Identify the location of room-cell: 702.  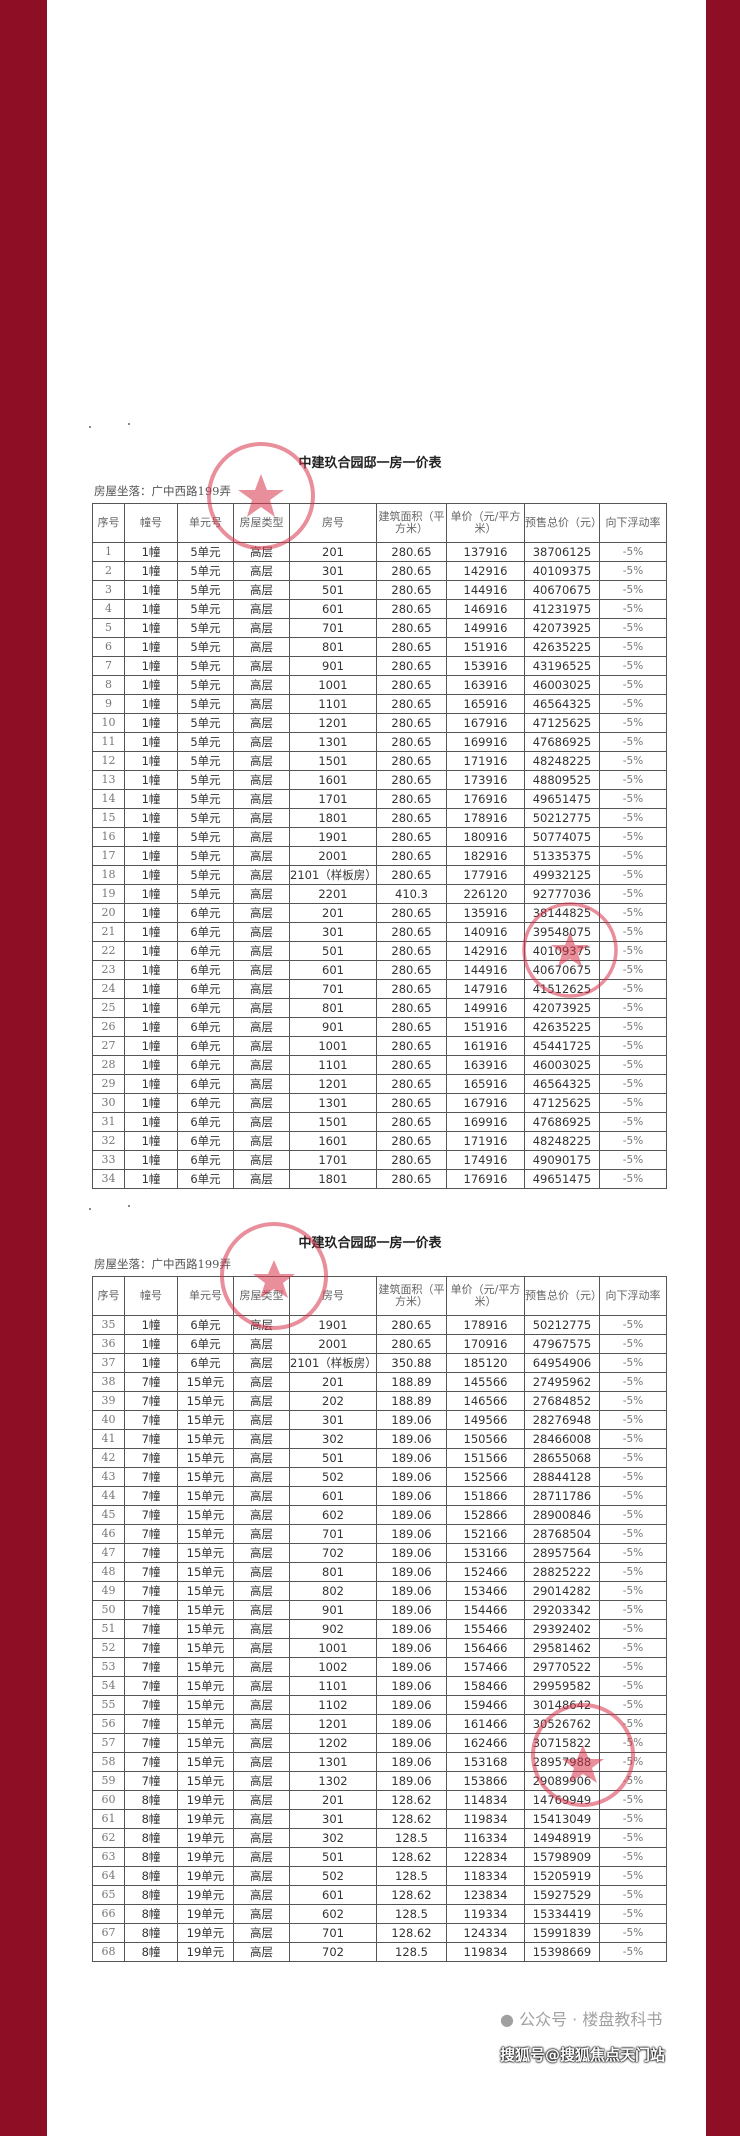
(333, 1952).